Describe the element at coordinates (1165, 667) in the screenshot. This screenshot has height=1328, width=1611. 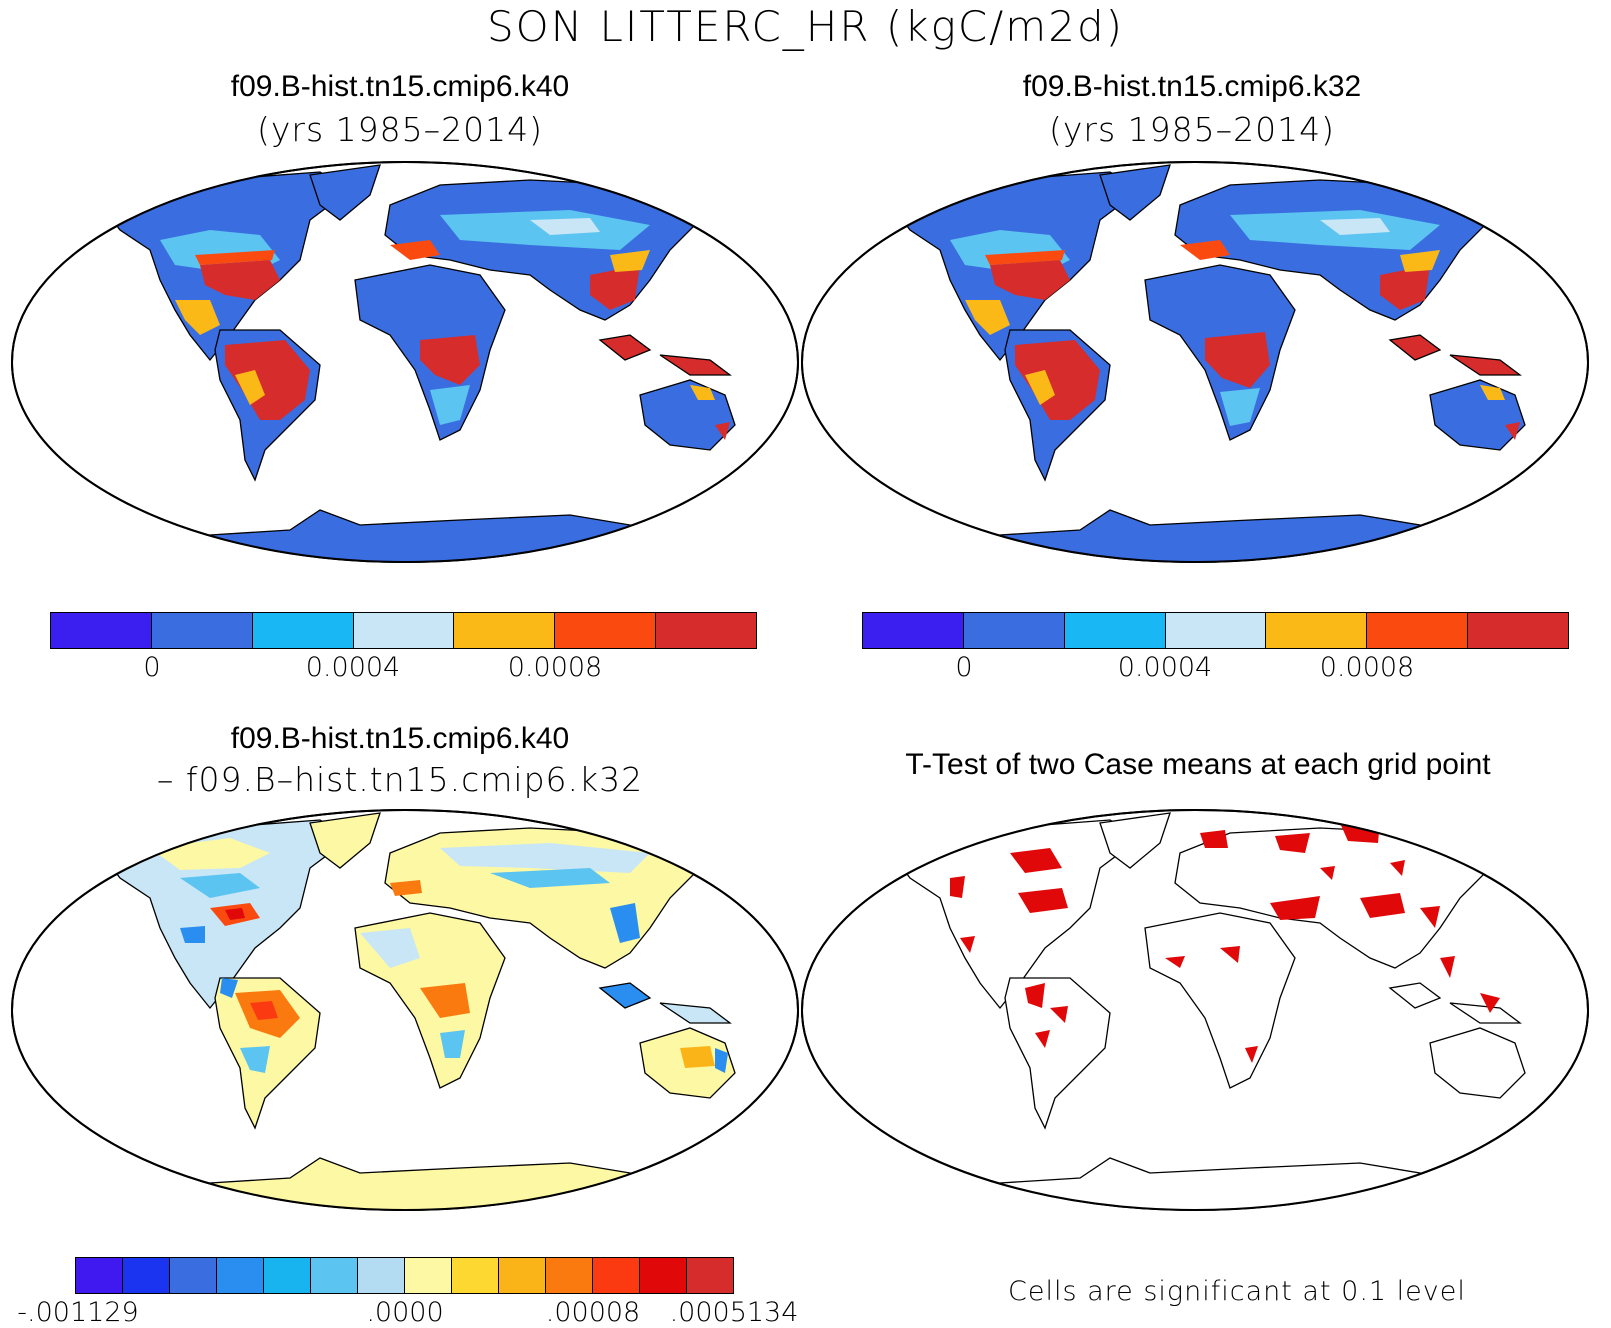
I see `colorbar-k32-tick-1: 0.0004` at that location.